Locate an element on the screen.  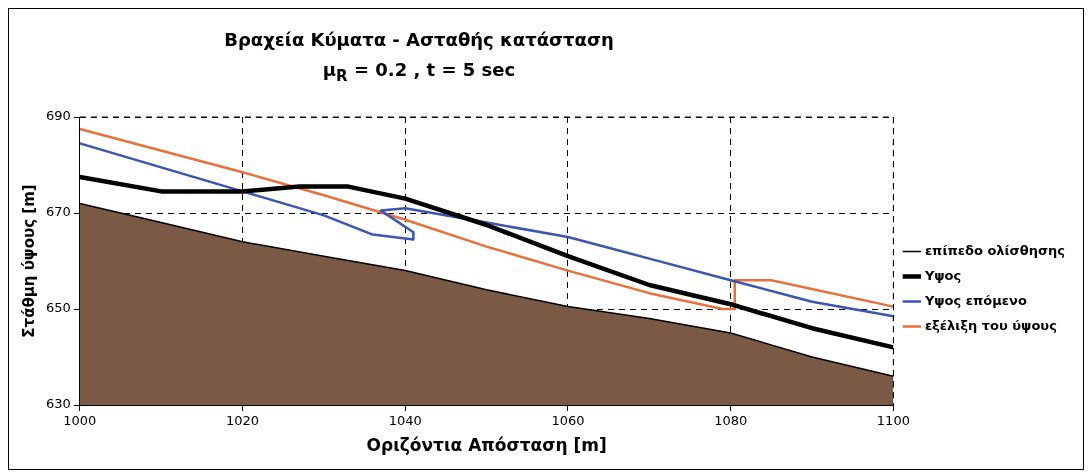
x-tick-label: 1060 is located at coordinates (568, 421).